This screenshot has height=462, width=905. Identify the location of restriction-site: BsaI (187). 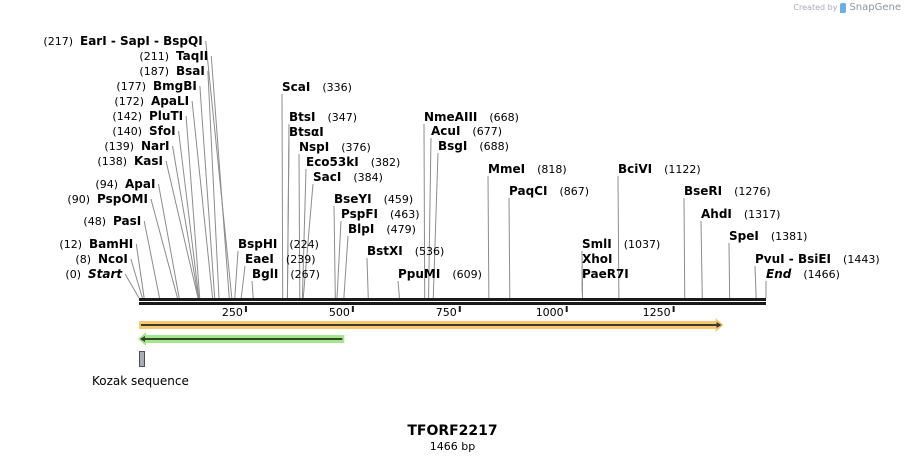
(171, 71).